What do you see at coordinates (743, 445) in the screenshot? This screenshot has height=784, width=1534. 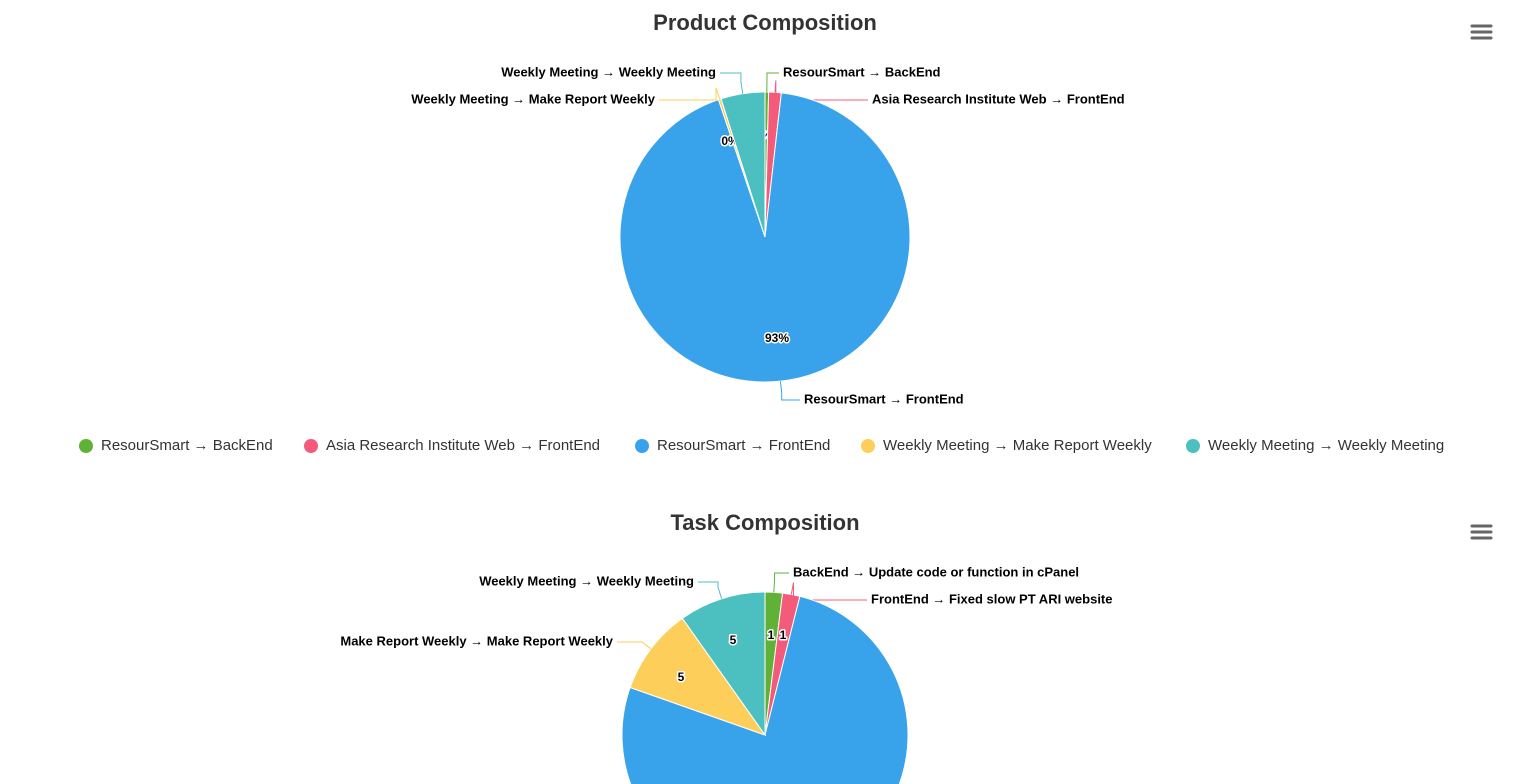 I see `legend-label: ResourSmart → FrontEnd` at bounding box center [743, 445].